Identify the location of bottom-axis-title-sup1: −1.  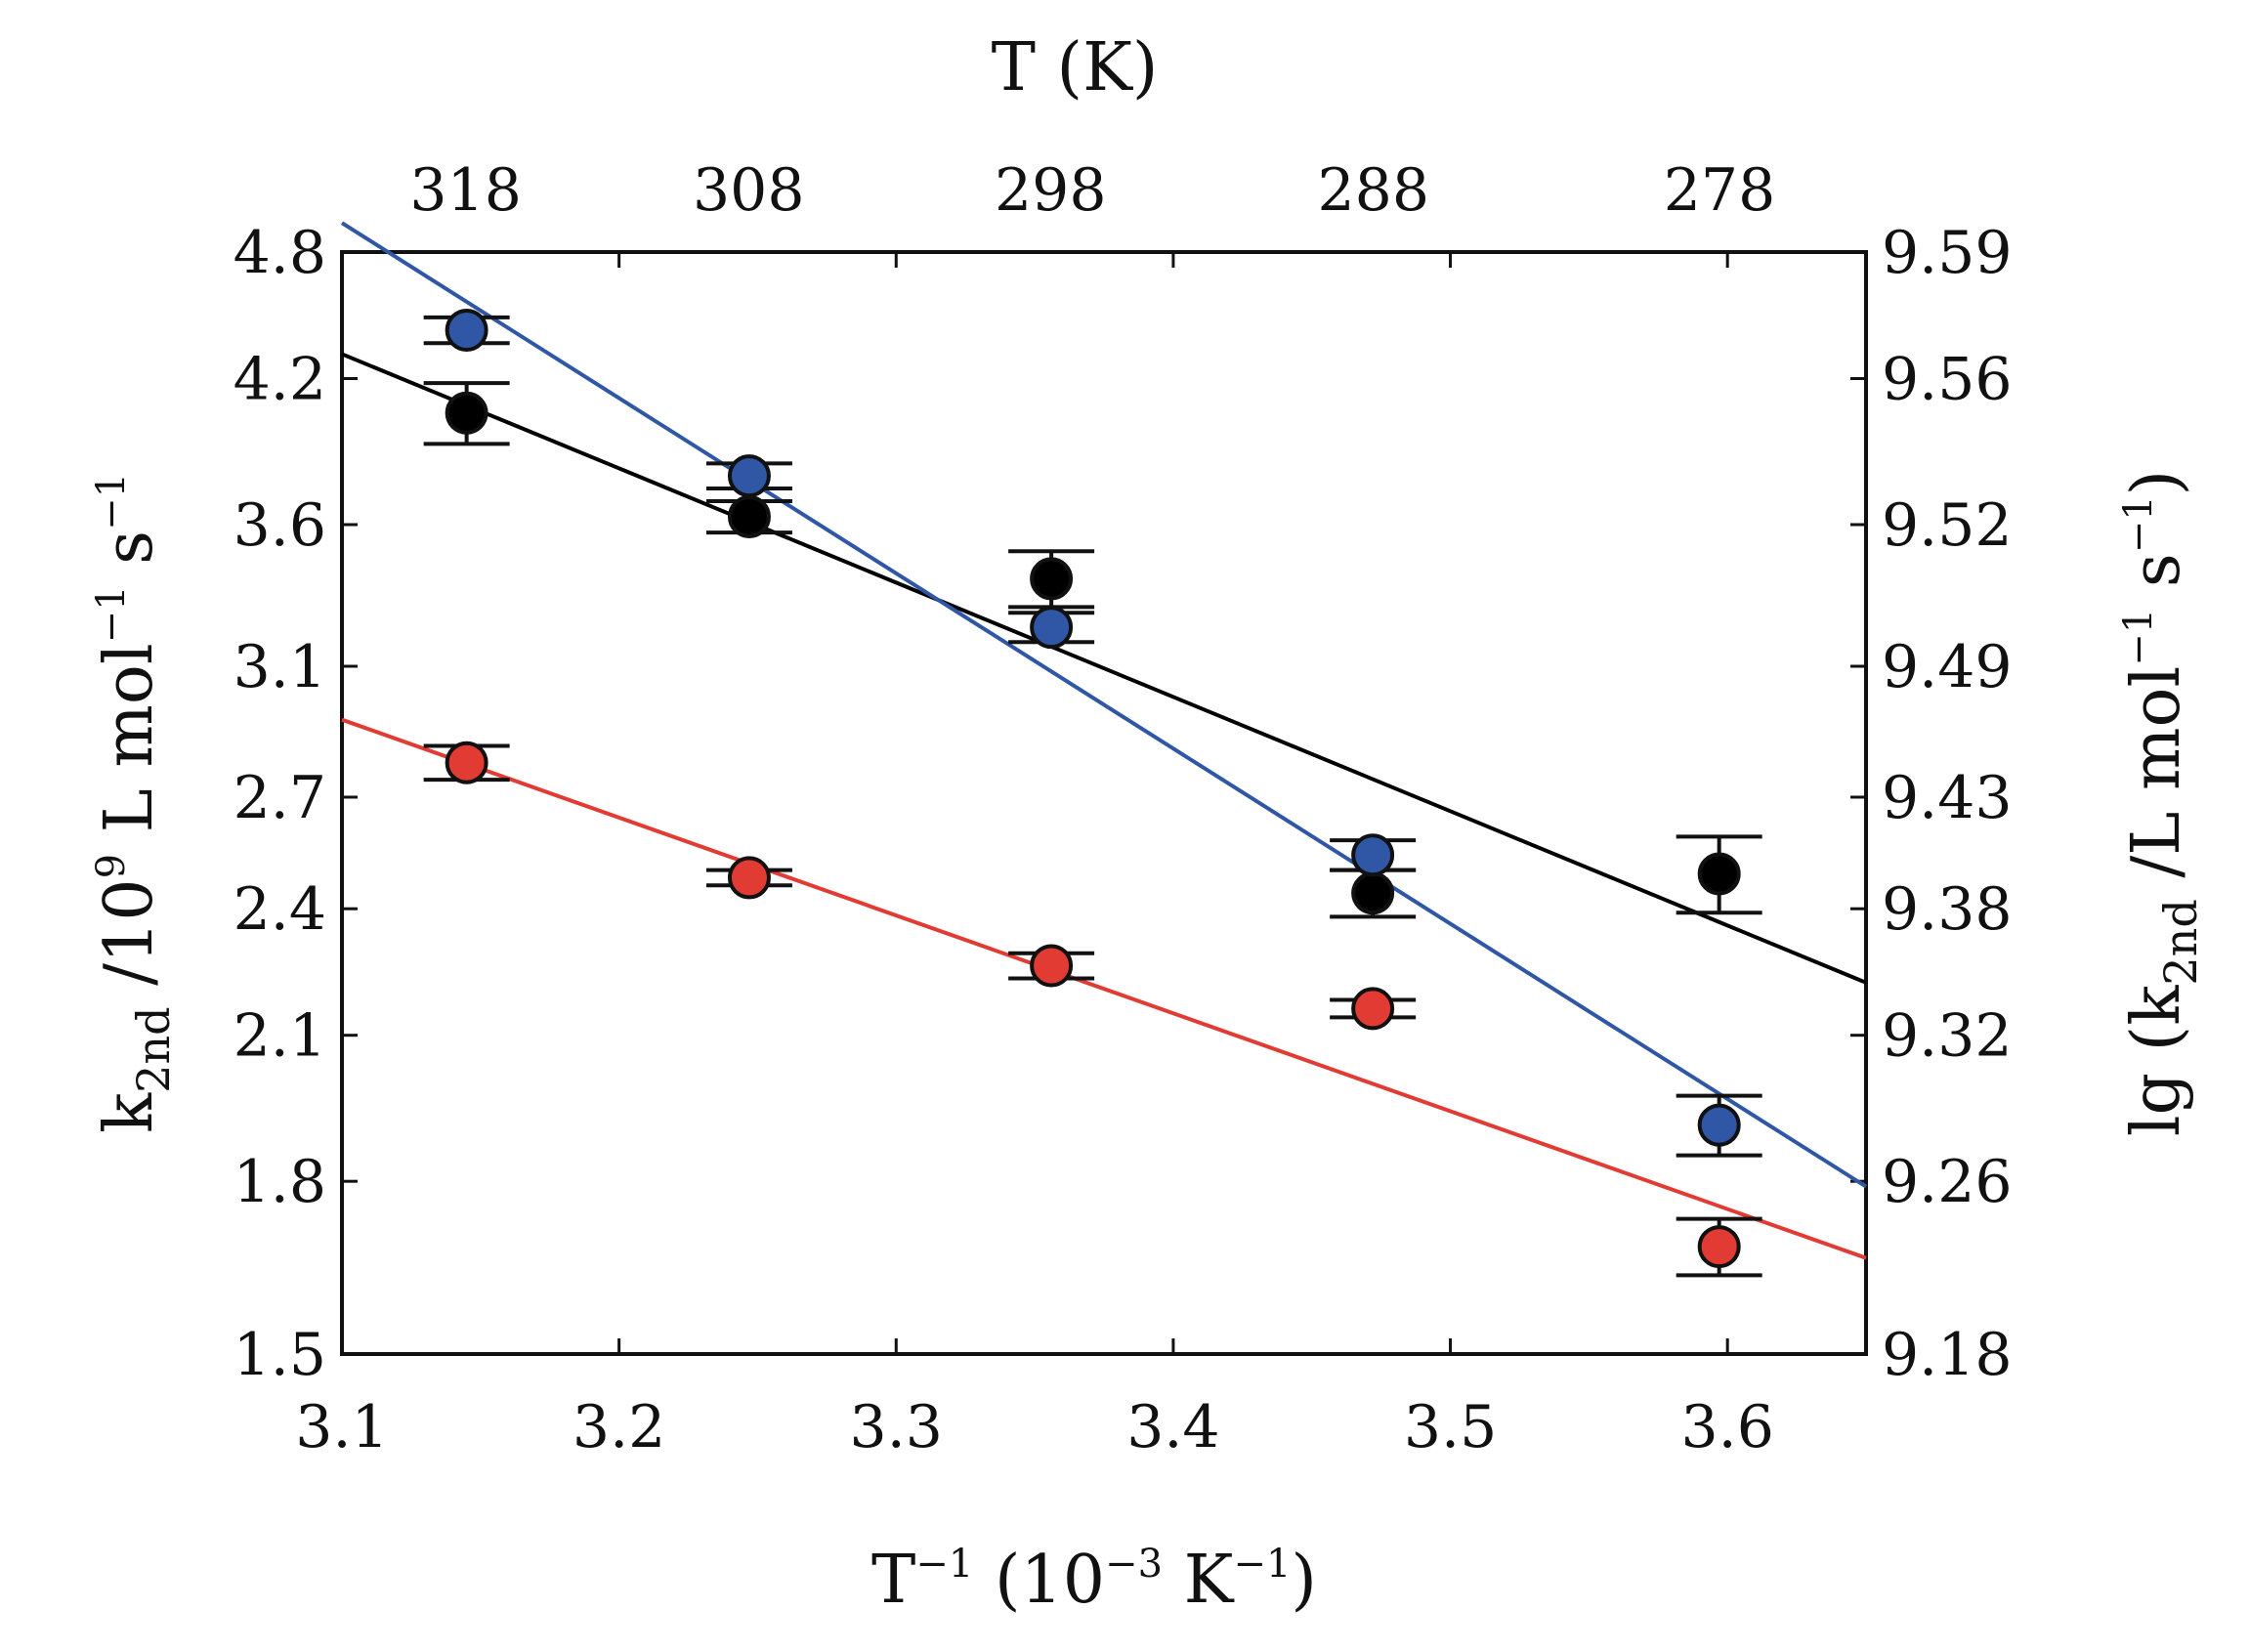
(944, 1564).